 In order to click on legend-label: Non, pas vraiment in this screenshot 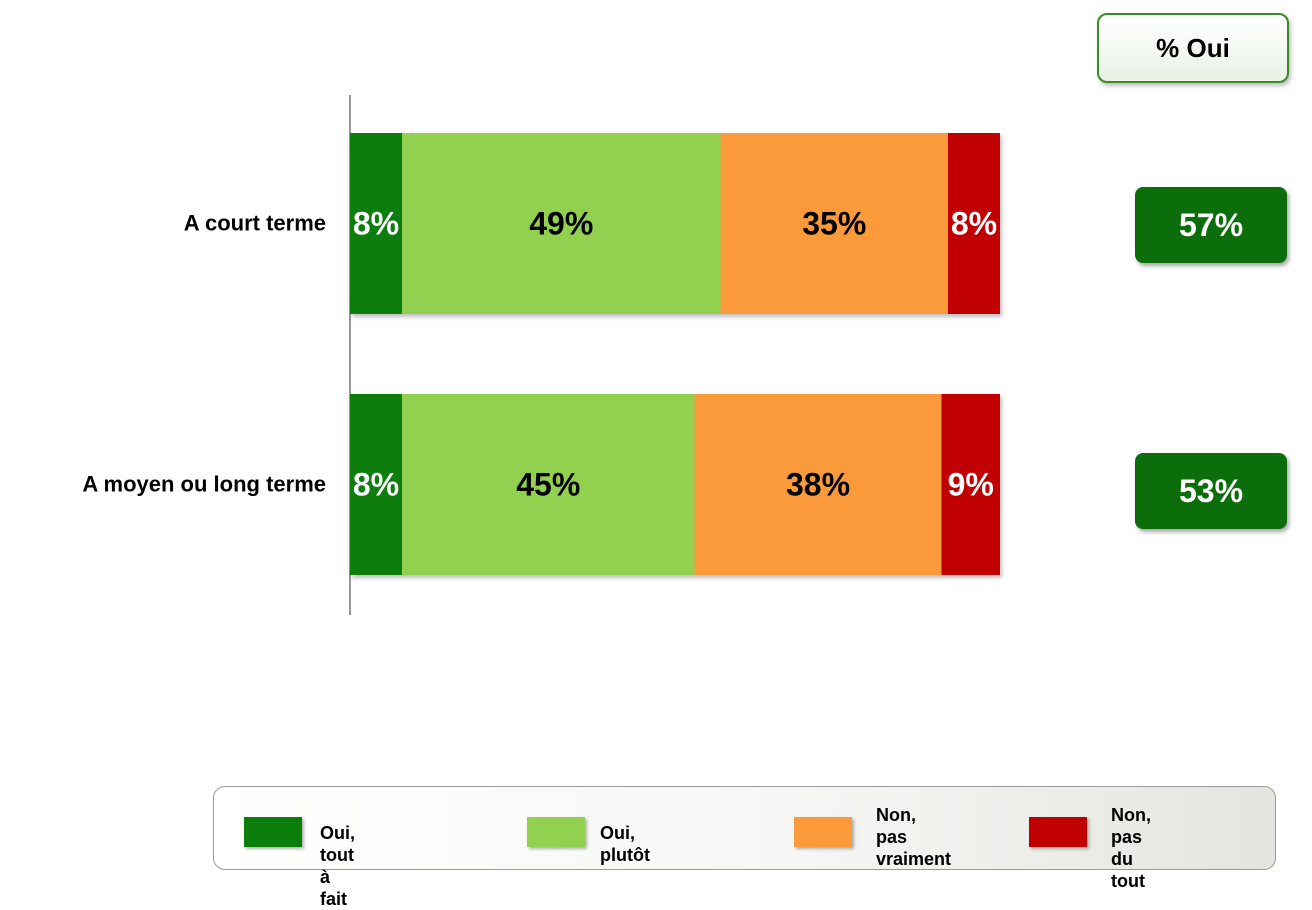, I will do `click(914, 837)`.